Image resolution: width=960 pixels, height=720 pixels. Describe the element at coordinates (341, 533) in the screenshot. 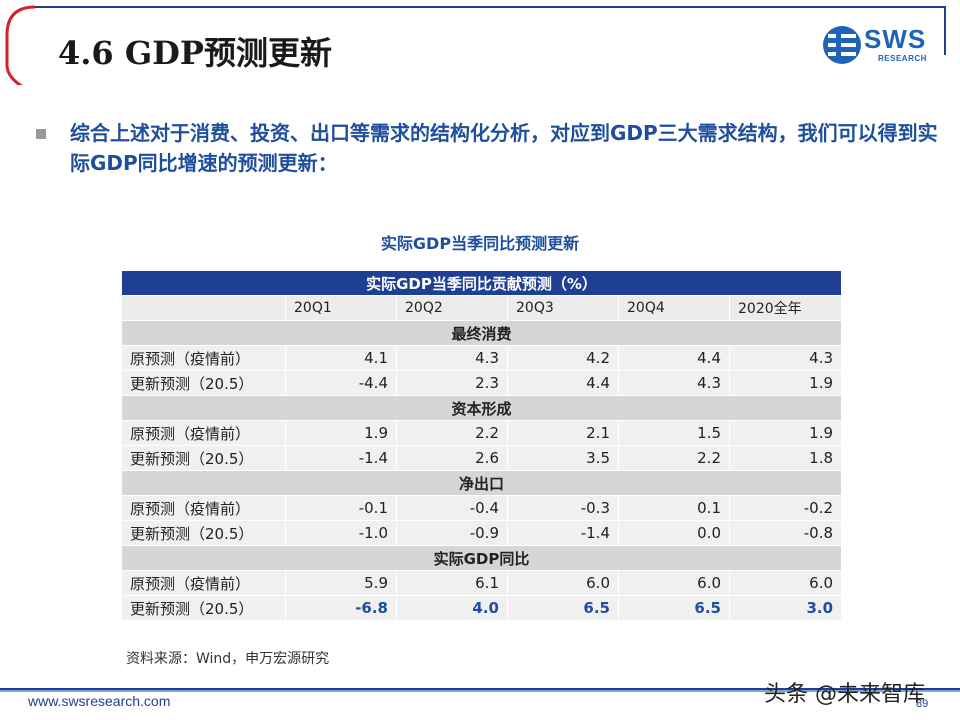

I see `value-cell: -1.0` at that location.